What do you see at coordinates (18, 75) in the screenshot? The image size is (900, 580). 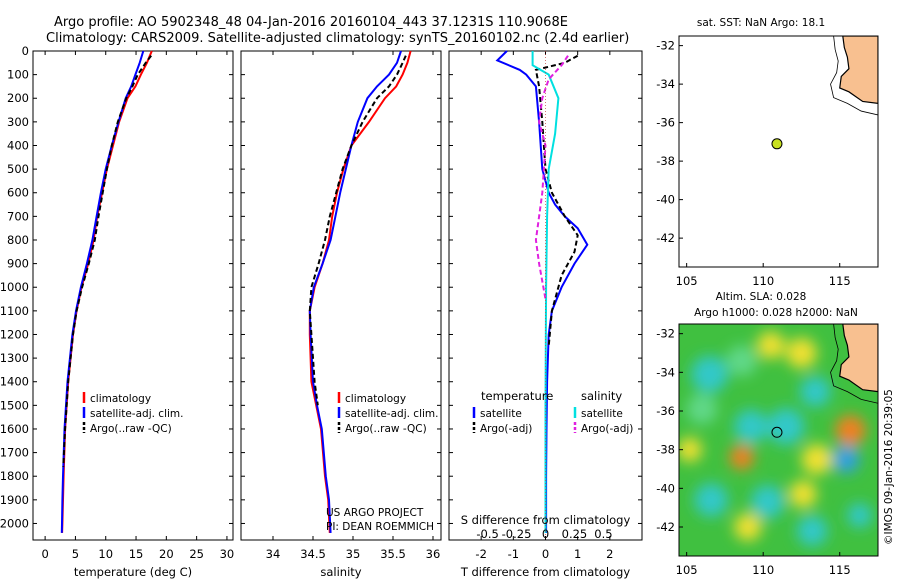 I see `y-tick-label: 100` at bounding box center [18, 75].